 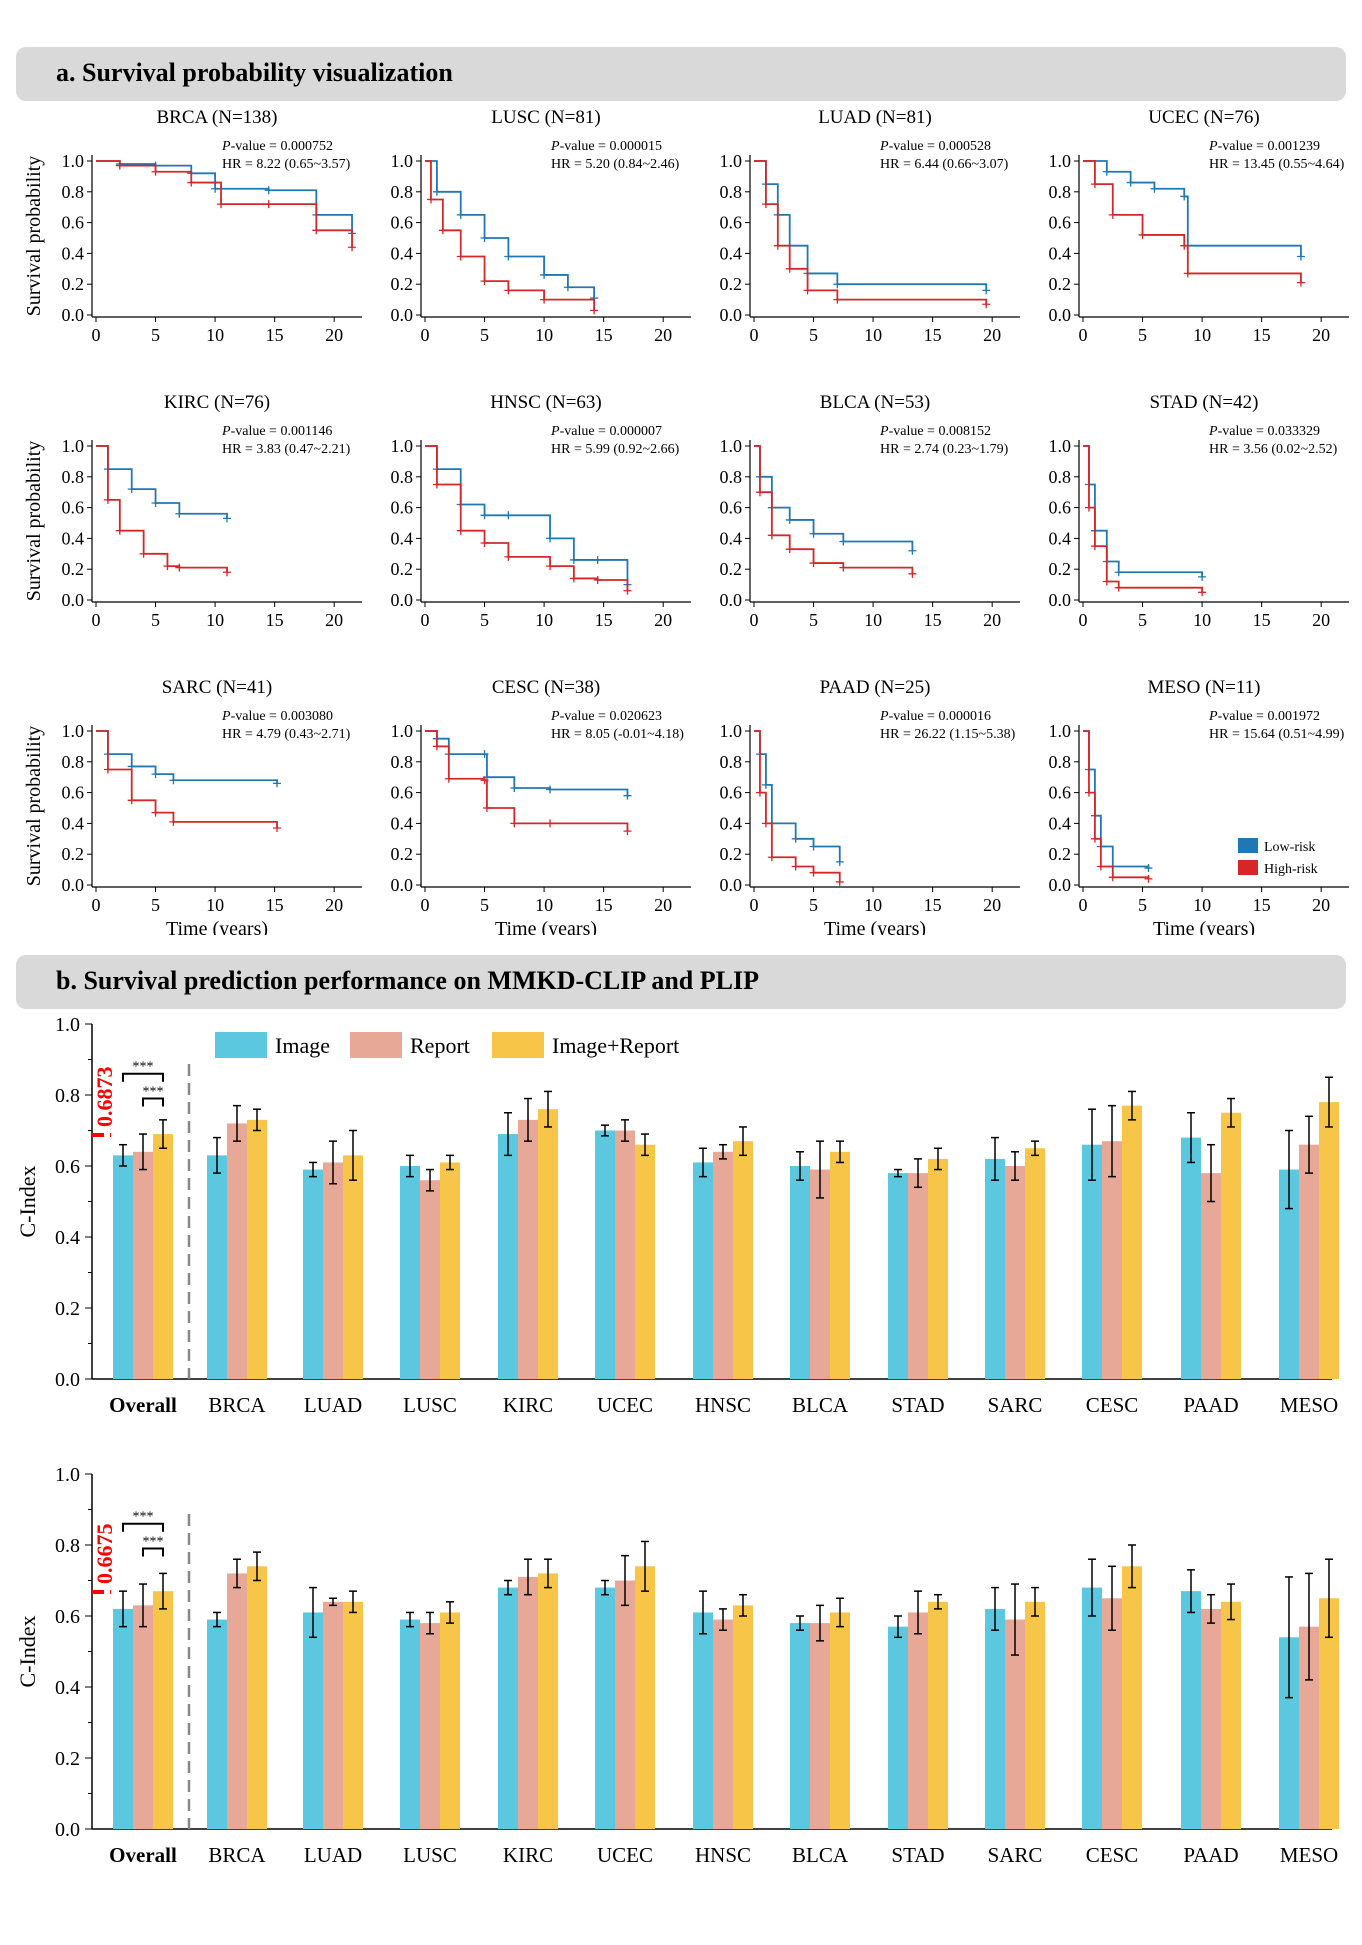 What do you see at coordinates (333, 1405) in the screenshot?
I see `category-label-luad: LUAD` at bounding box center [333, 1405].